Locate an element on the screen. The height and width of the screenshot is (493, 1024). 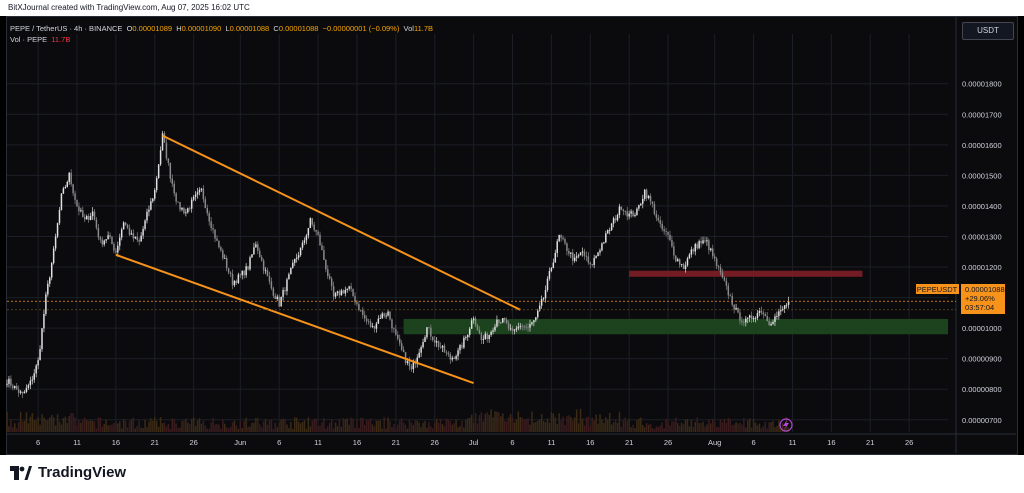
symbol-title: PEPE / TetherUS · 4h · BINANCE is located at coordinates (66, 28).